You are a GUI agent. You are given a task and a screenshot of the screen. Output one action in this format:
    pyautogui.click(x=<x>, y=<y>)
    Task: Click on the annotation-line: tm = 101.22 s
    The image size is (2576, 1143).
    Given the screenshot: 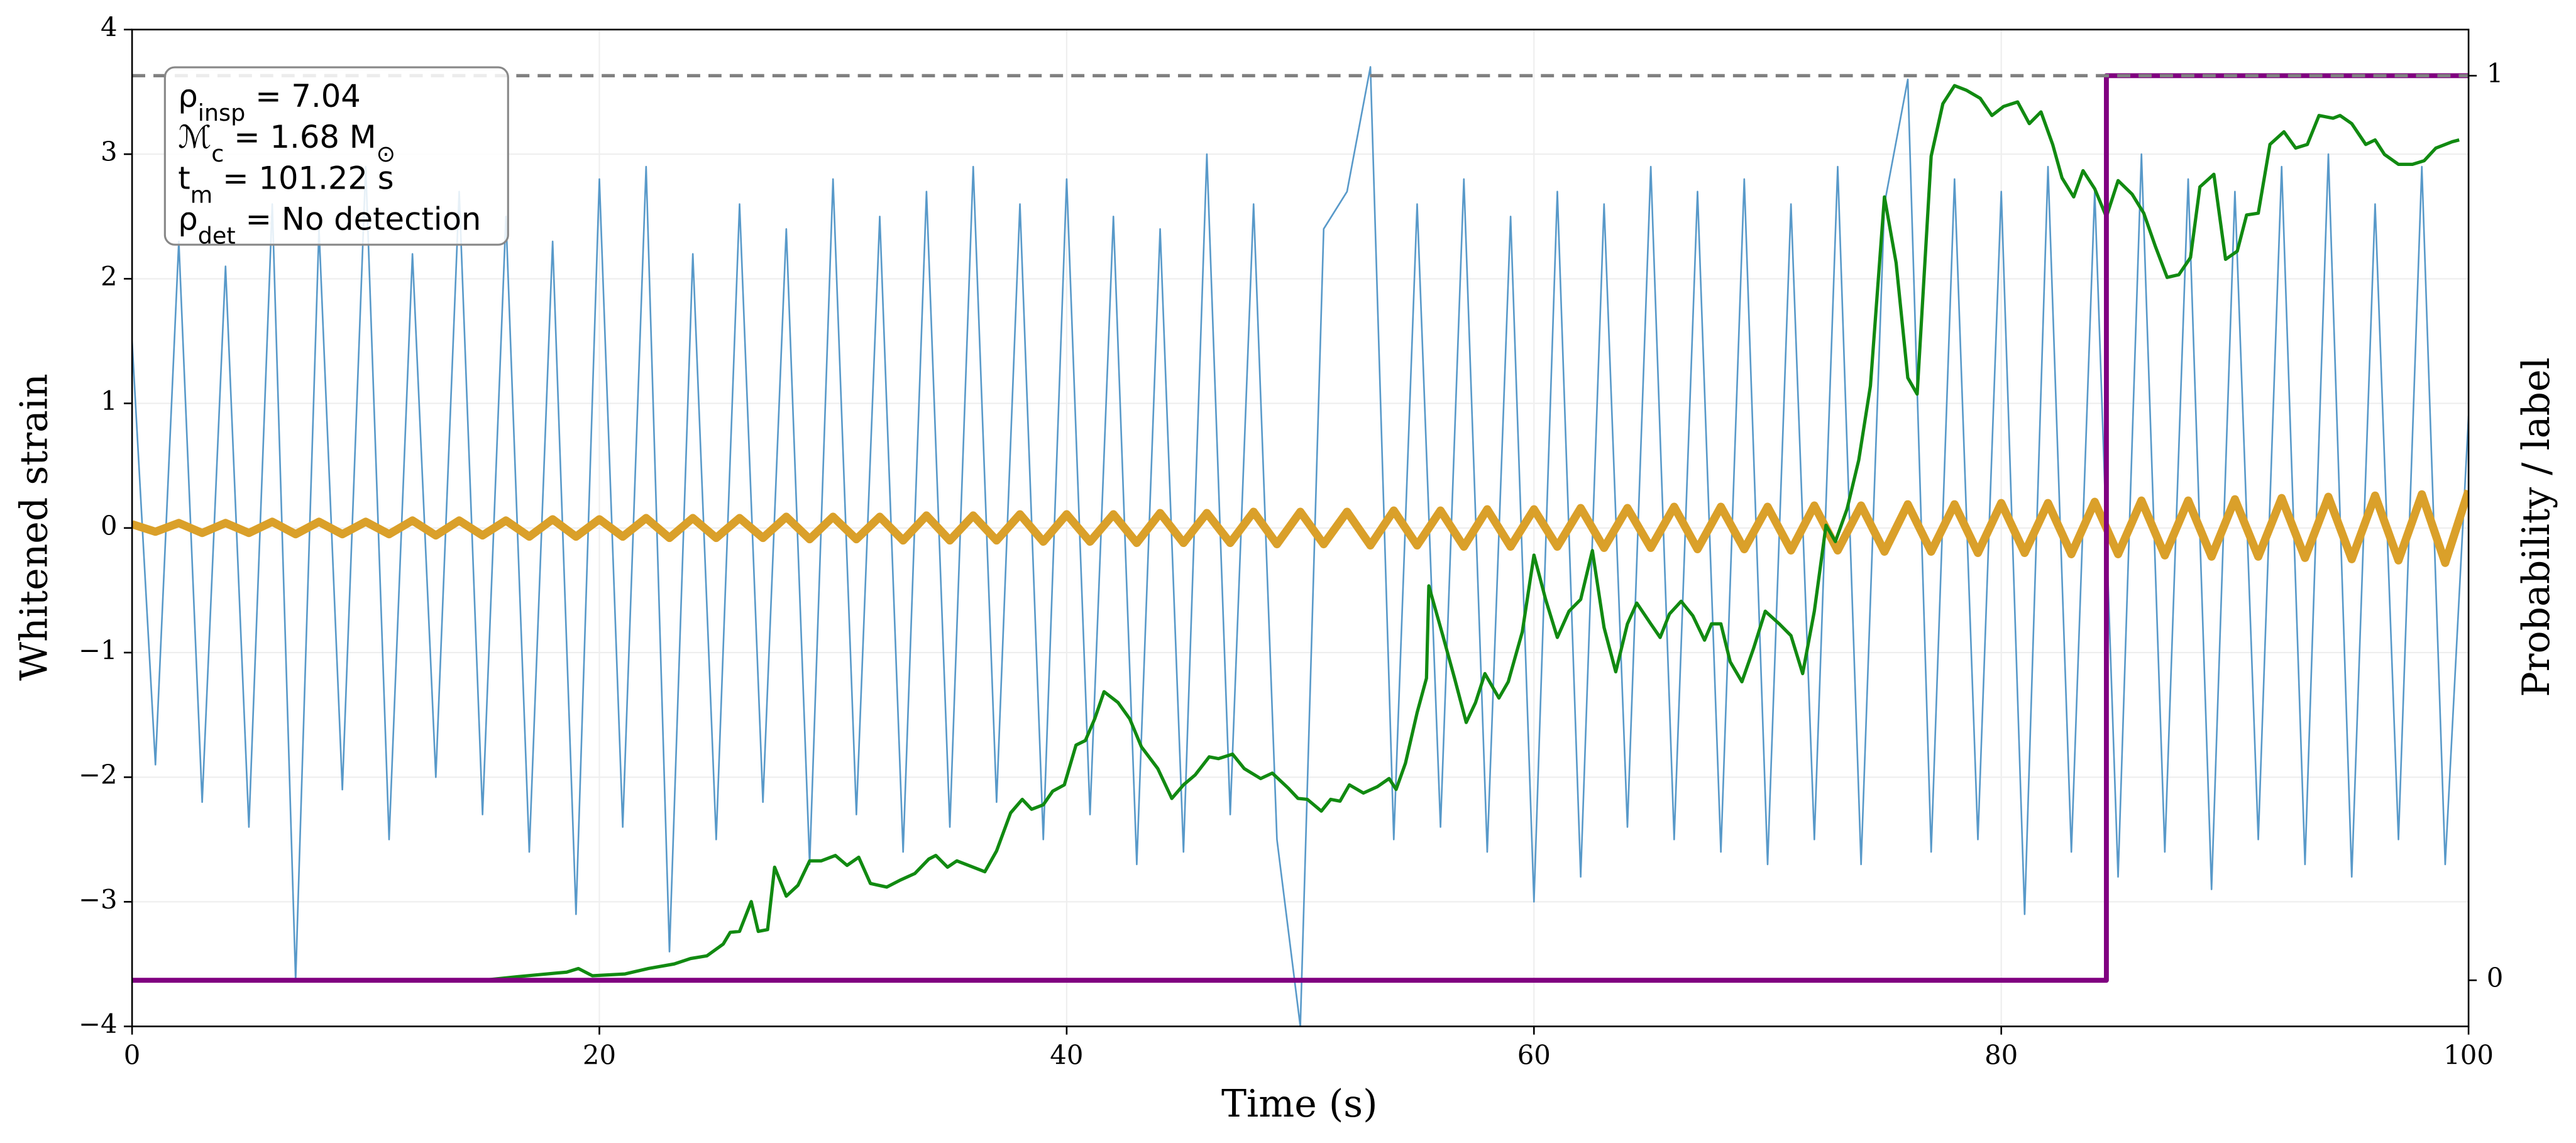 What is the action you would take?
    pyautogui.click(x=286, y=184)
    